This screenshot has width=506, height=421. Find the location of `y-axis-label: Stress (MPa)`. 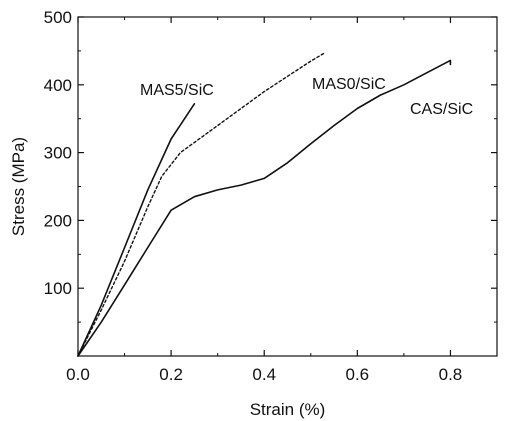

y-axis-label: Stress (MPa) is located at coordinates (18, 186).